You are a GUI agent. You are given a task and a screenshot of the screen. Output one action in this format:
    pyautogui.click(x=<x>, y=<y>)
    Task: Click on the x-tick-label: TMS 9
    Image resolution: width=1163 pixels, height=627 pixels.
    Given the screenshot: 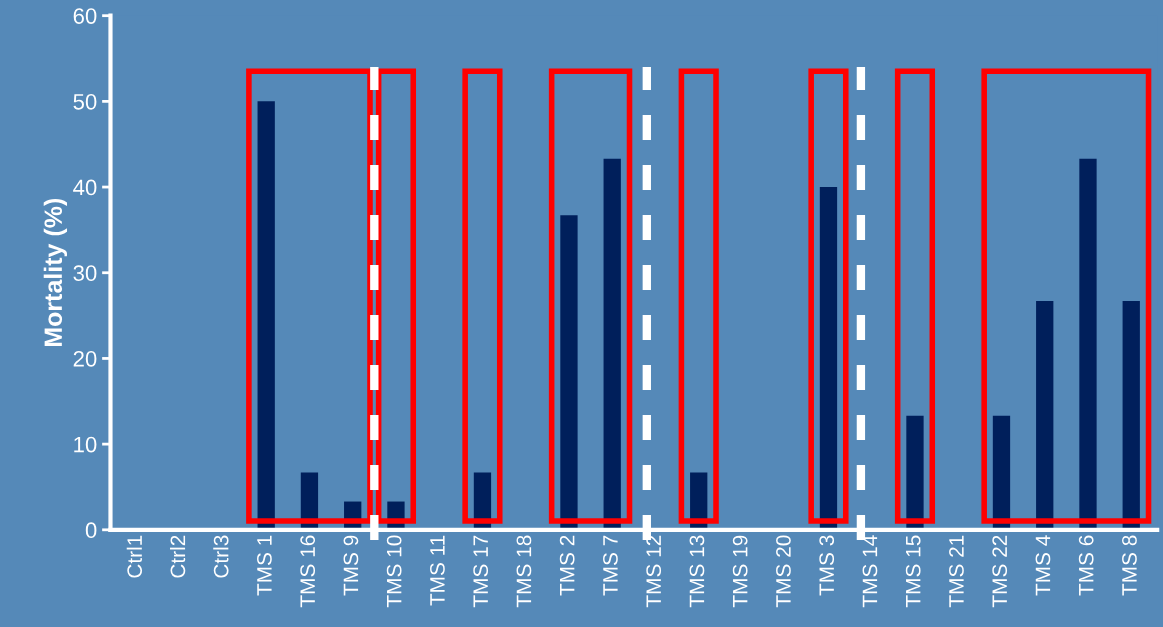 What is the action you would take?
    pyautogui.click(x=351, y=565)
    